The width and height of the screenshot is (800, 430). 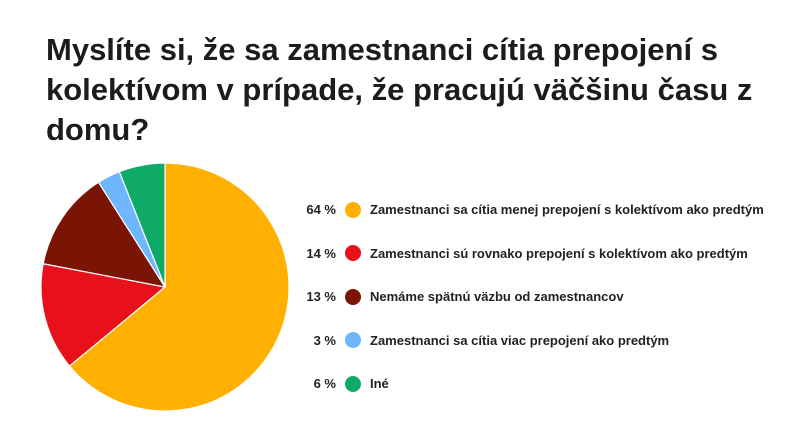 I want to click on legend-value: 13 %, so click(x=321, y=297).